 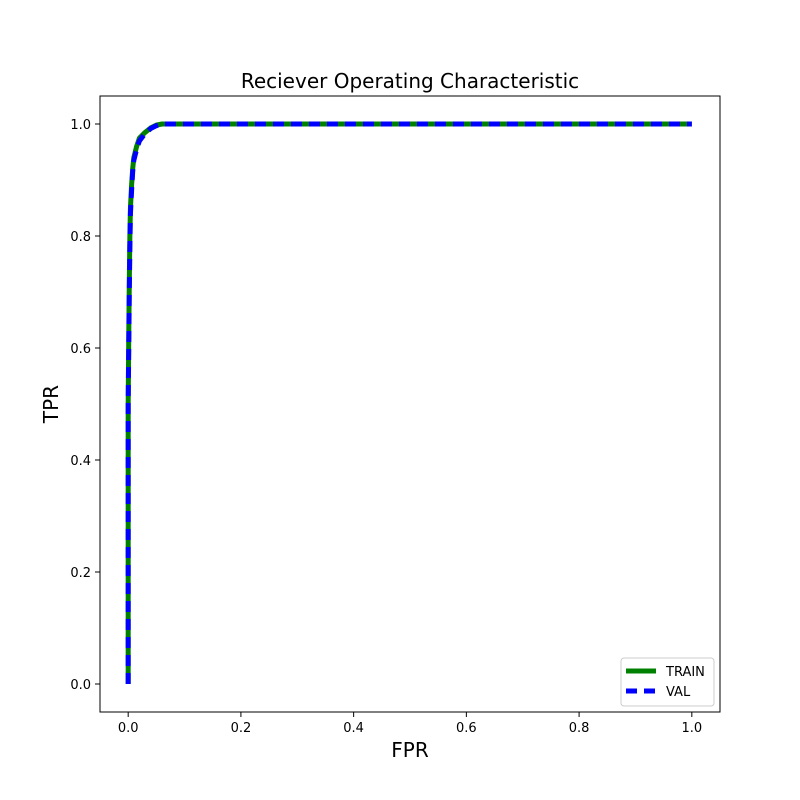 What do you see at coordinates (410, 750) in the screenshot?
I see `x-axis-title: FPR` at bounding box center [410, 750].